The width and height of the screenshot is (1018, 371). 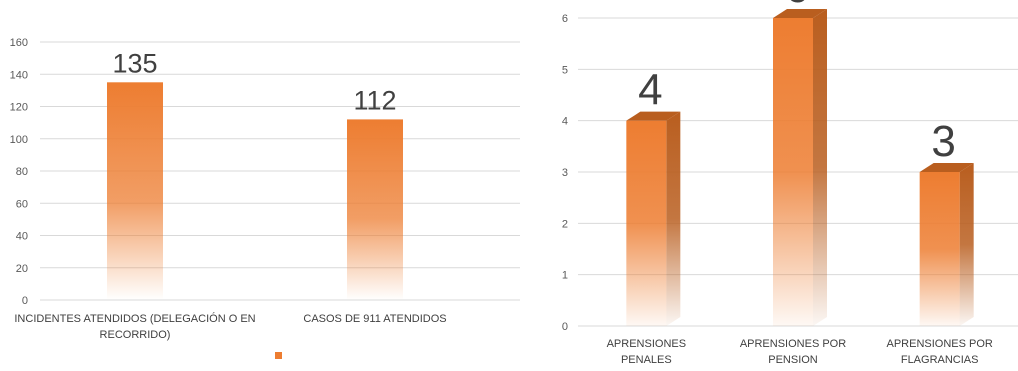 What do you see at coordinates (19, 140) in the screenshot?
I see `y-tick-label: 100` at bounding box center [19, 140].